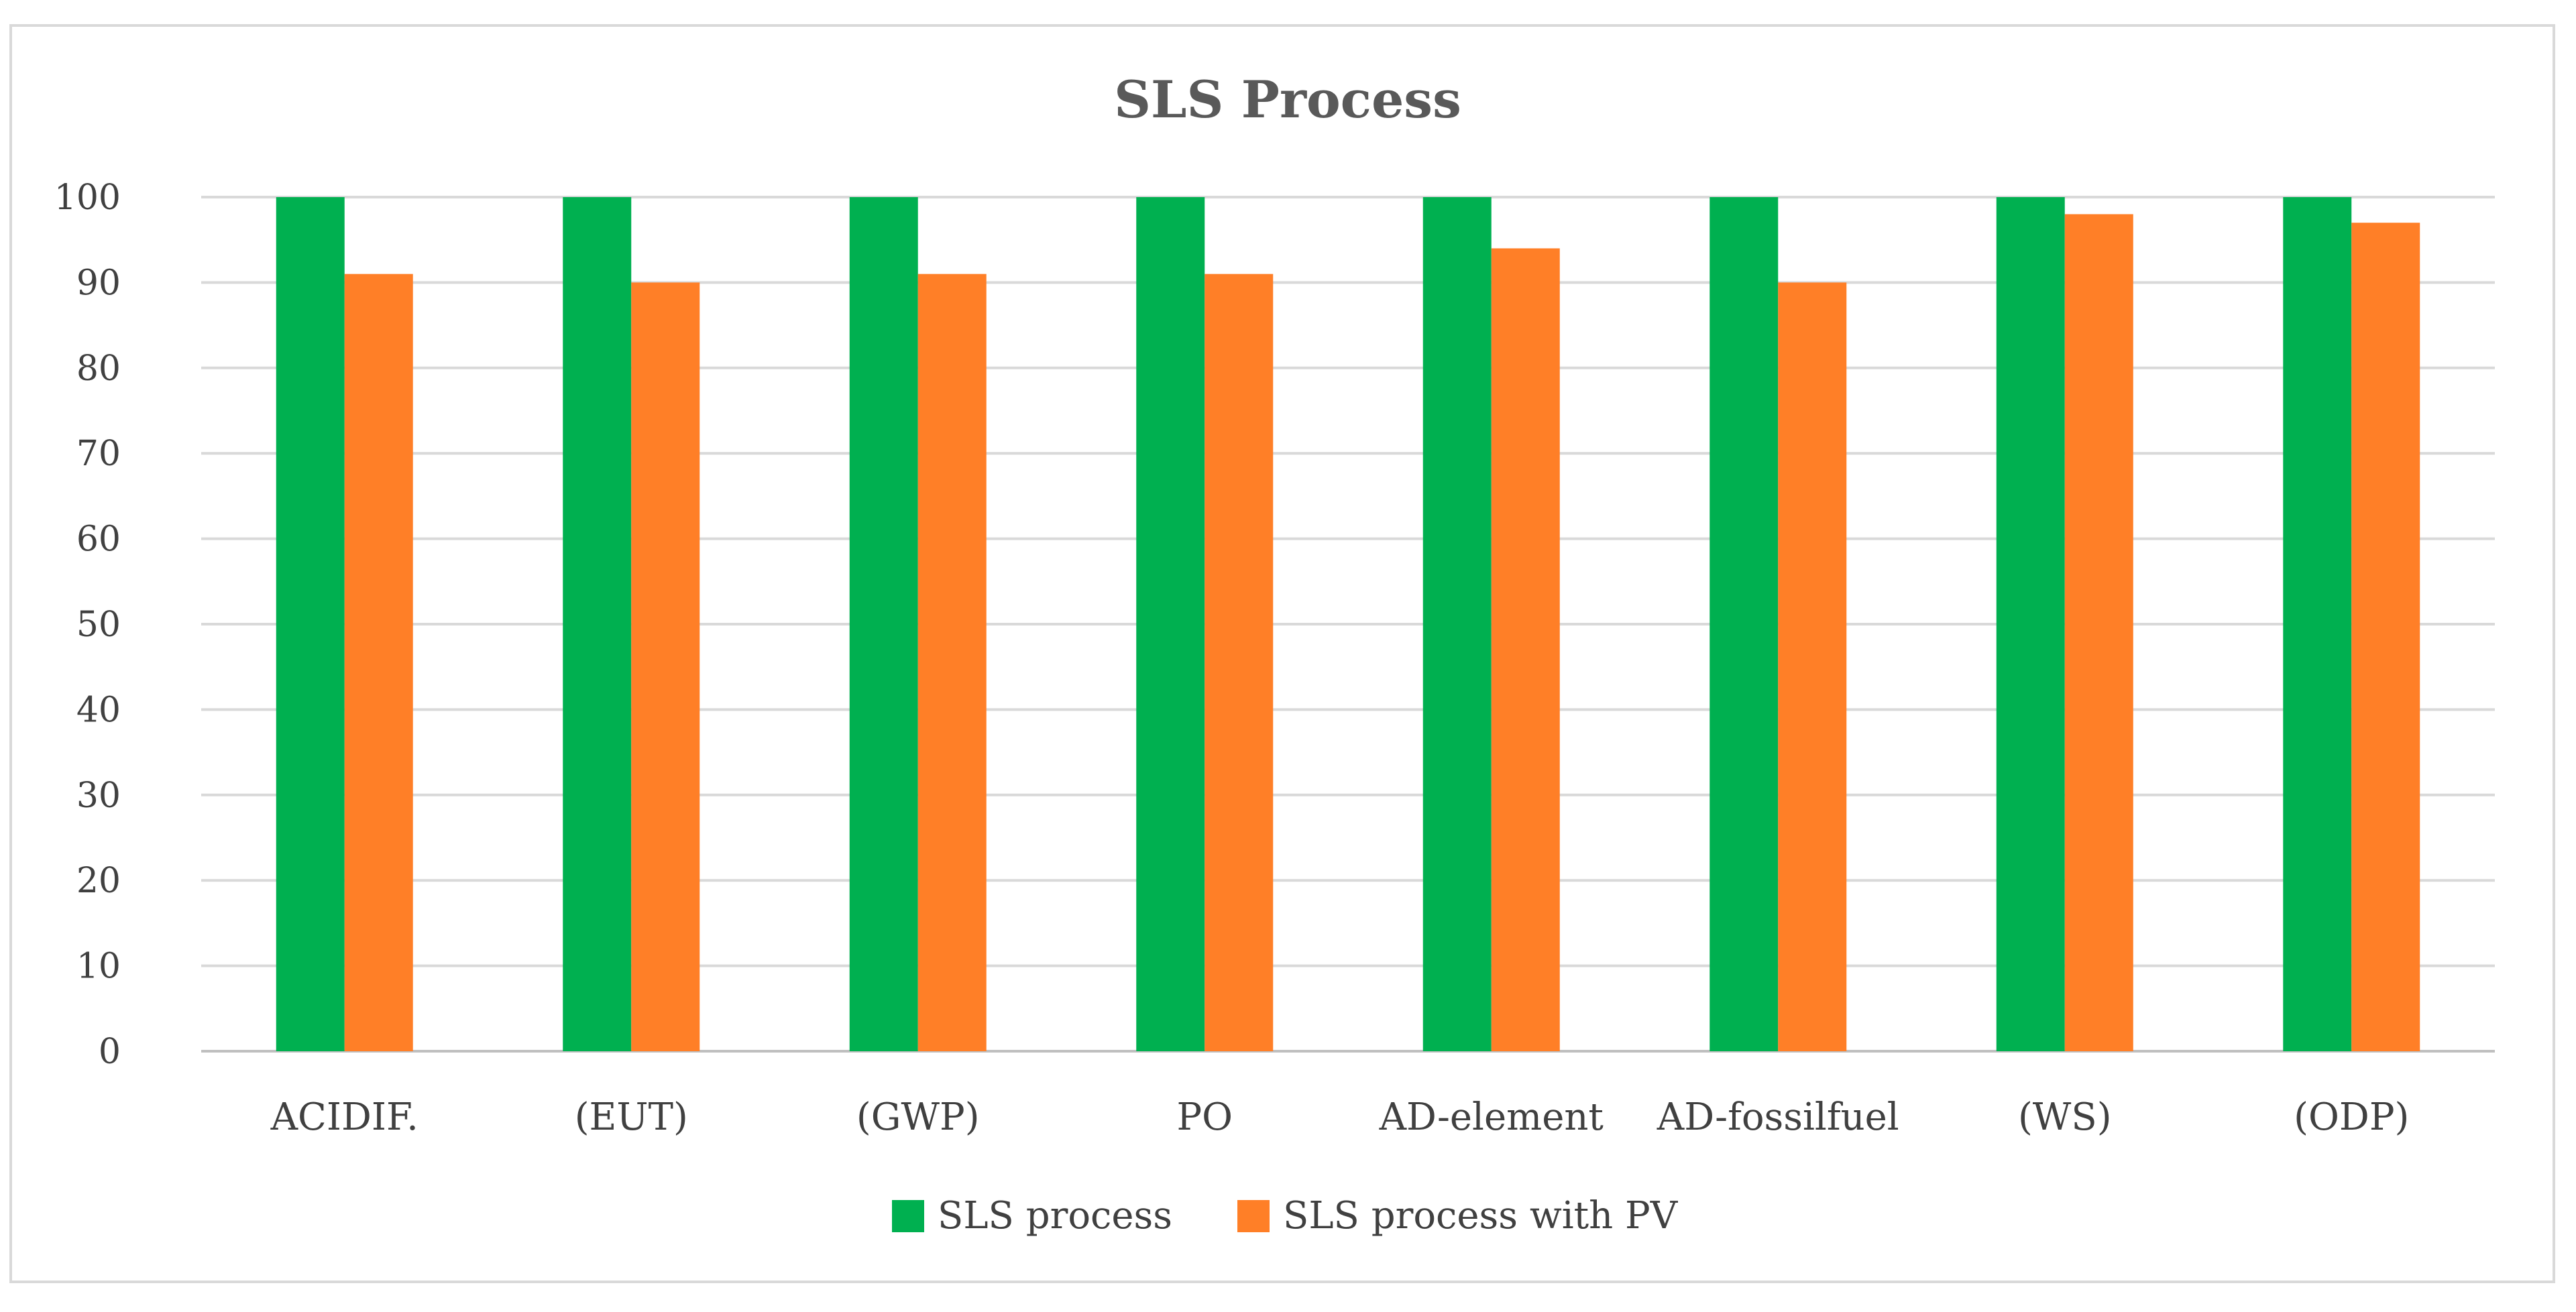  What do you see at coordinates (98, 967) in the screenshot?
I see `y-tick-label: 10` at bounding box center [98, 967].